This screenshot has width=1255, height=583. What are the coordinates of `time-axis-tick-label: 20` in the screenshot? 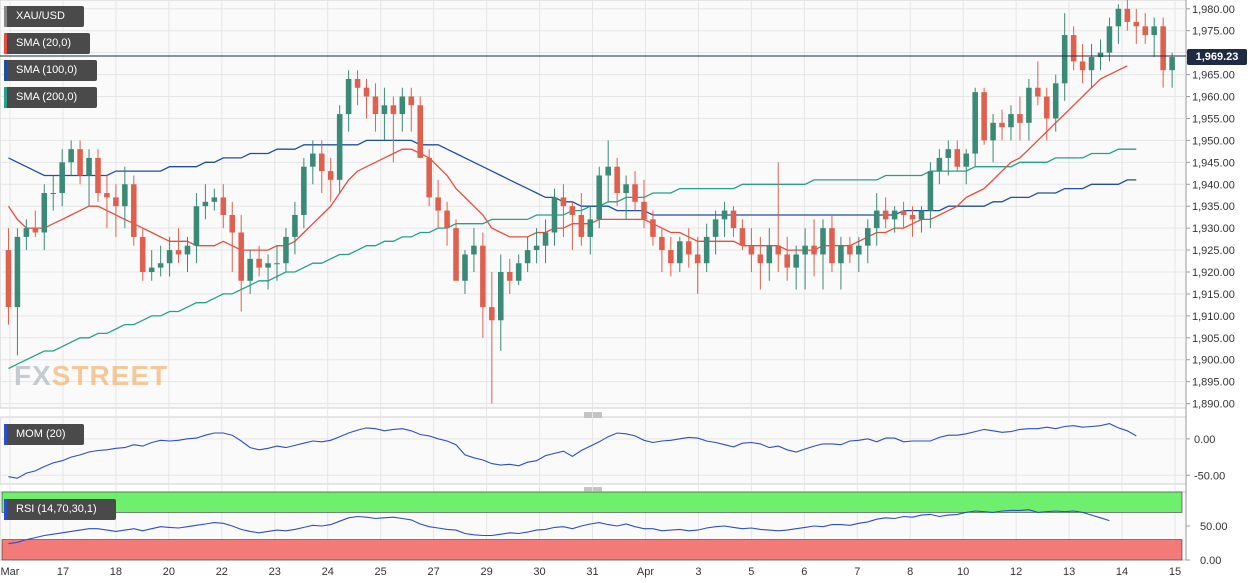 It's located at (169, 572).